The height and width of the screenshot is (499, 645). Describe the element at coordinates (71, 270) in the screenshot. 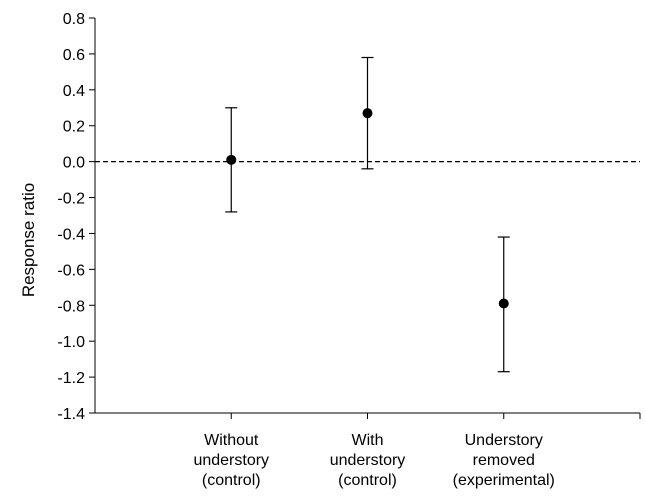

I see `y-tick-label: -0.6` at that location.